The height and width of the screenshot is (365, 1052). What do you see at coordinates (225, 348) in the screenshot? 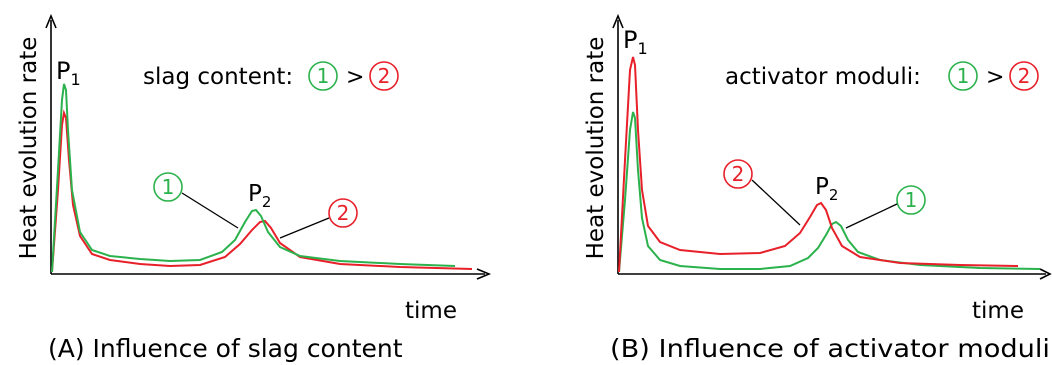
I see `caption: (A) Influence of slag content` at bounding box center [225, 348].